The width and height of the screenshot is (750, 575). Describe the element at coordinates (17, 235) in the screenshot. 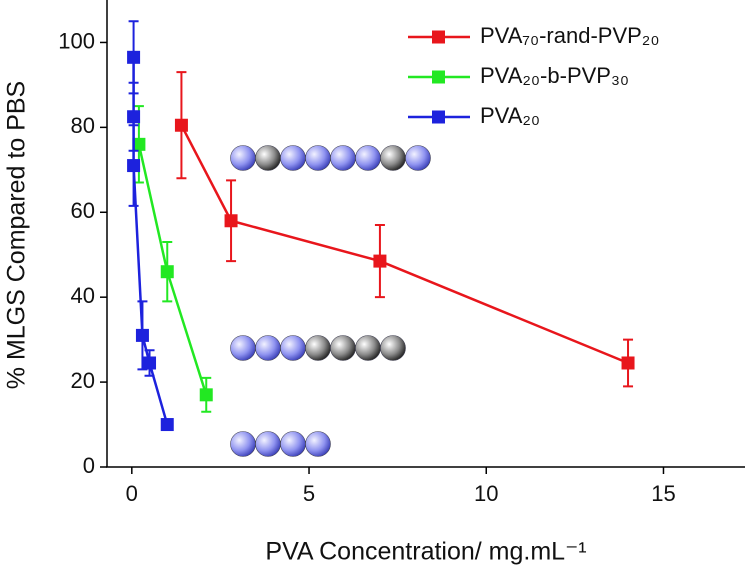

I see `y-axis-label: % MLGS Compared to PBS` at that location.